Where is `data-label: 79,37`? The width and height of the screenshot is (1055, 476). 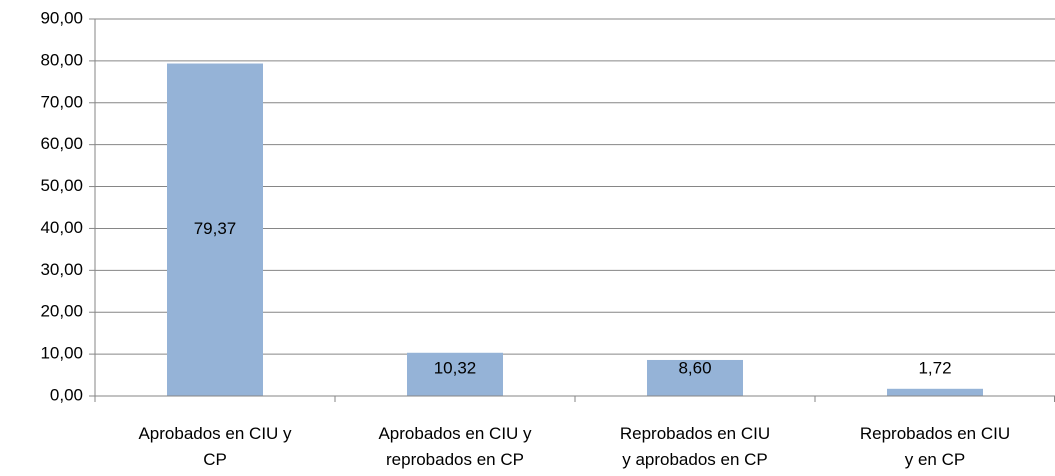 data-label: 79,37 is located at coordinates (215, 228).